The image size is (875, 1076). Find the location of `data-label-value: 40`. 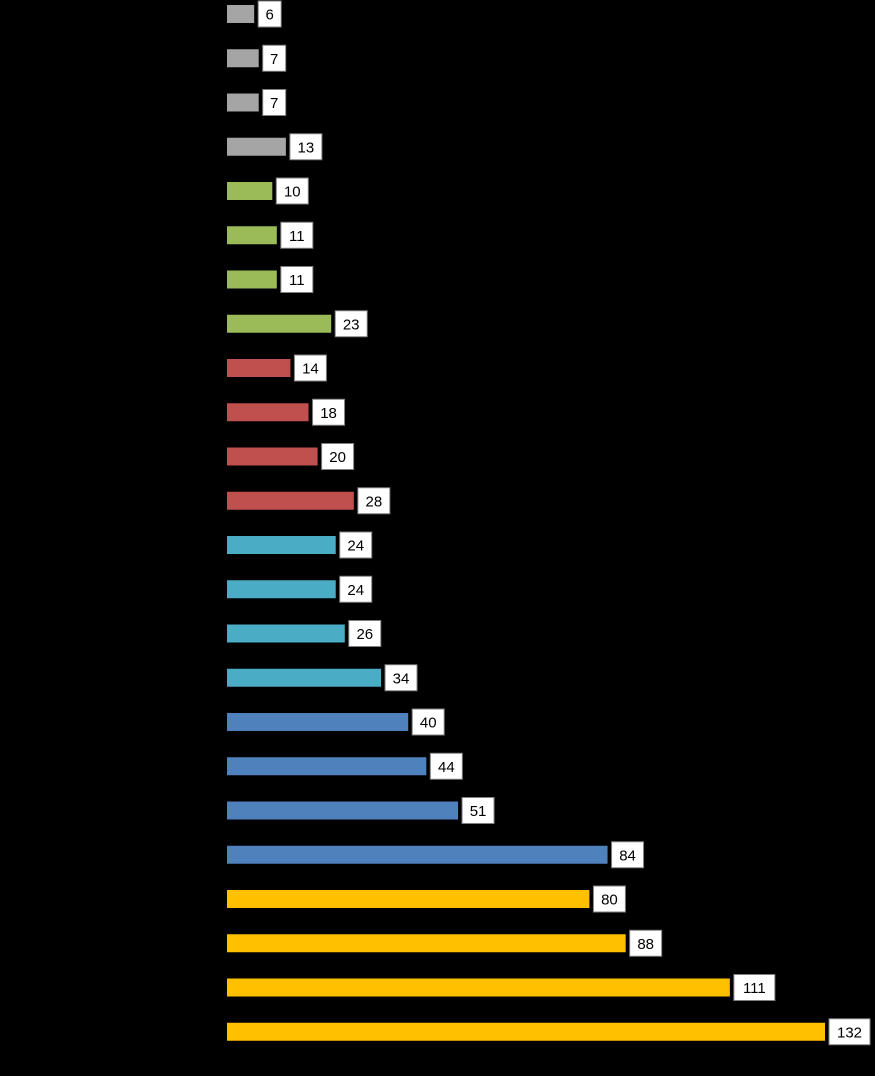

data-label-value: 40 is located at coordinates (428, 723).